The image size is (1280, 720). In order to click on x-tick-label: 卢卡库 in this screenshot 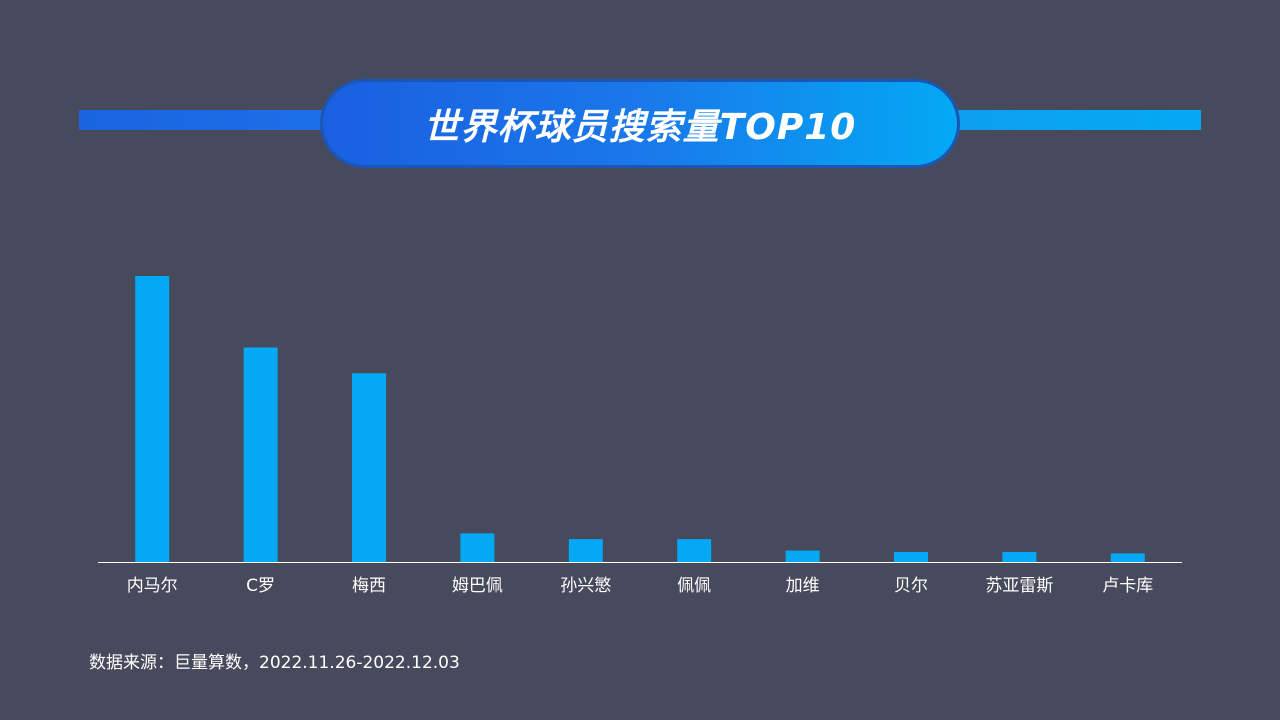, I will do `click(1127, 586)`.